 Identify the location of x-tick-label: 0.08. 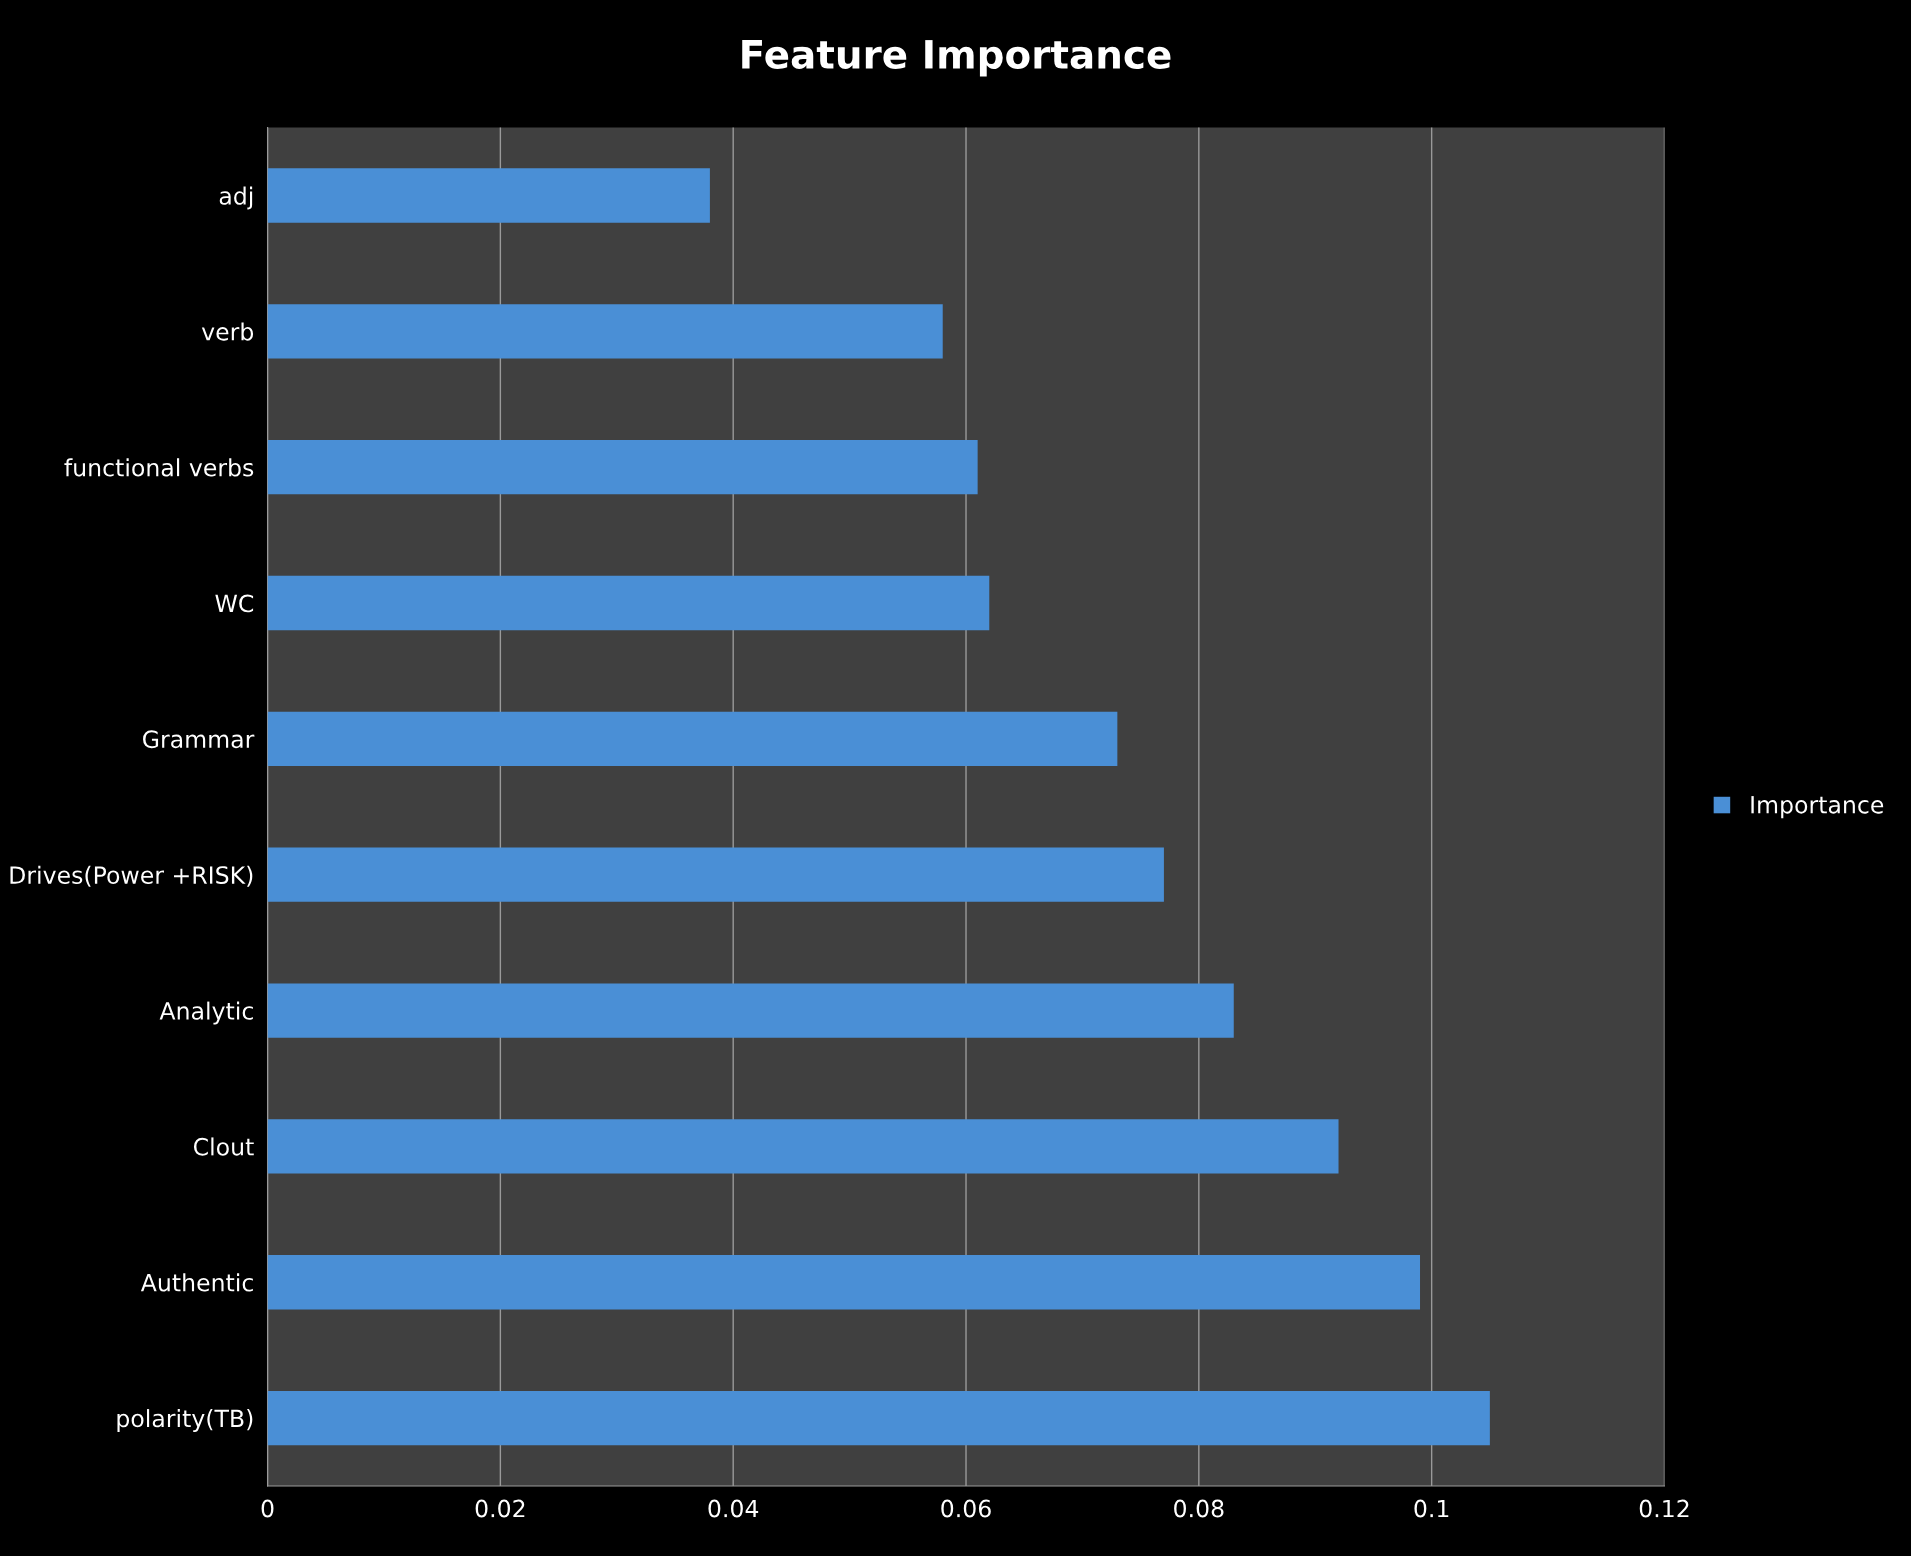
(1199, 1508).